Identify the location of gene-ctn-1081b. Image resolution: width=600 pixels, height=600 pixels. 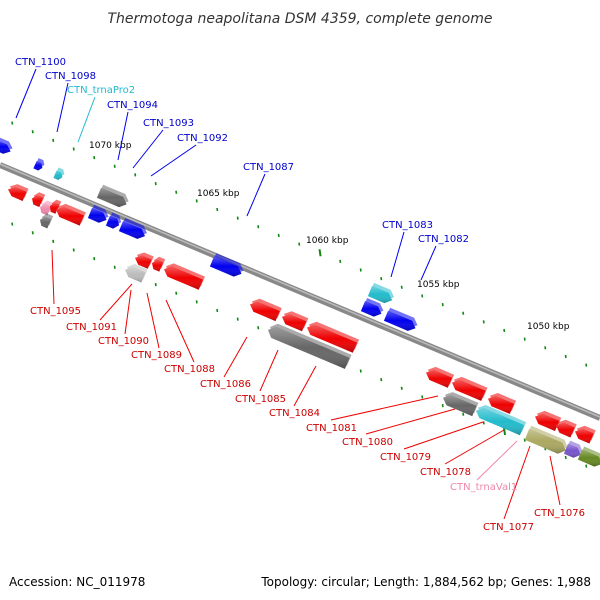
(470, 388).